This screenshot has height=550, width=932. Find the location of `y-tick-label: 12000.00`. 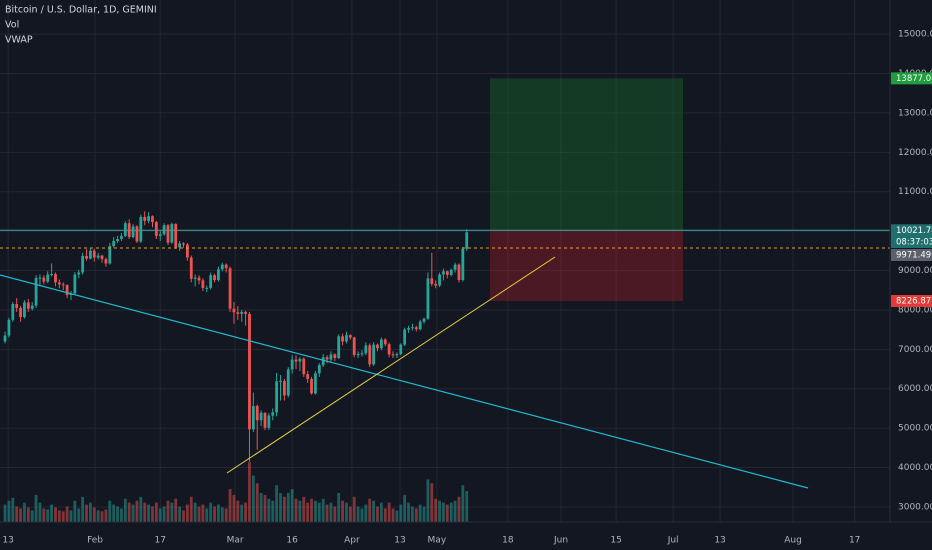

y-tick-label: 12000.00 is located at coordinates (915, 153).